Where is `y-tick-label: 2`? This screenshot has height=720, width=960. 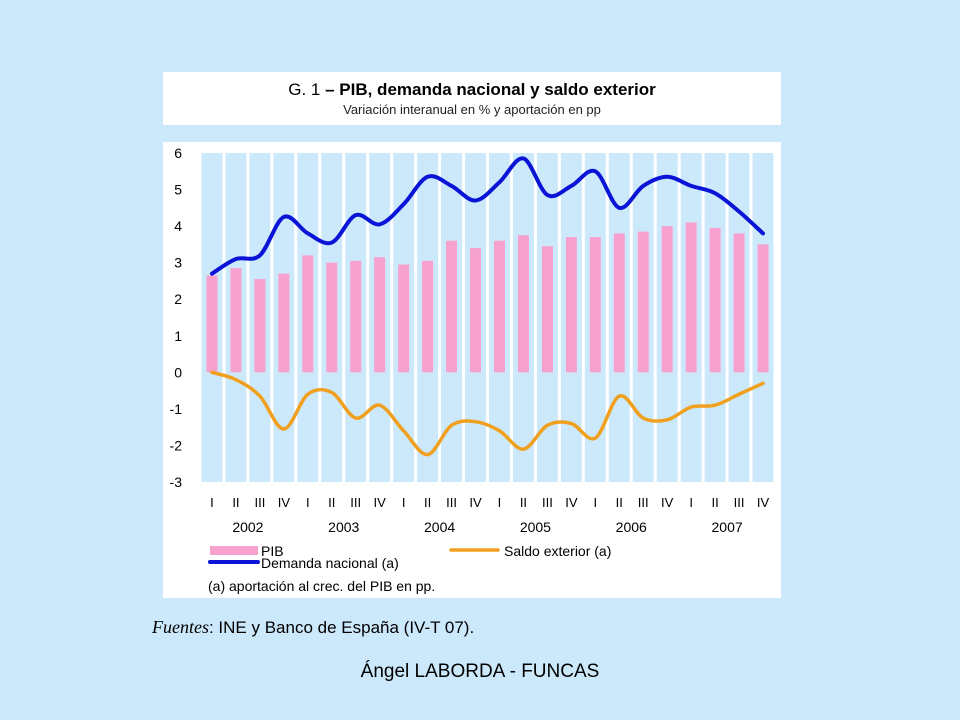
y-tick-label: 2 is located at coordinates (178, 299).